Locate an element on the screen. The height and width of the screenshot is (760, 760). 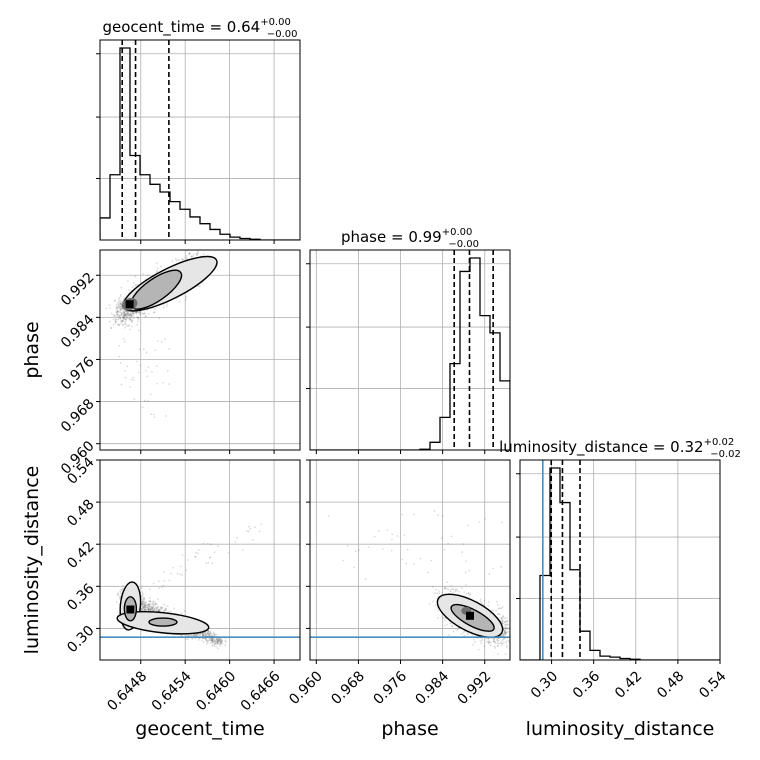
y-tick-label: 0.36 is located at coordinates (80, 597).